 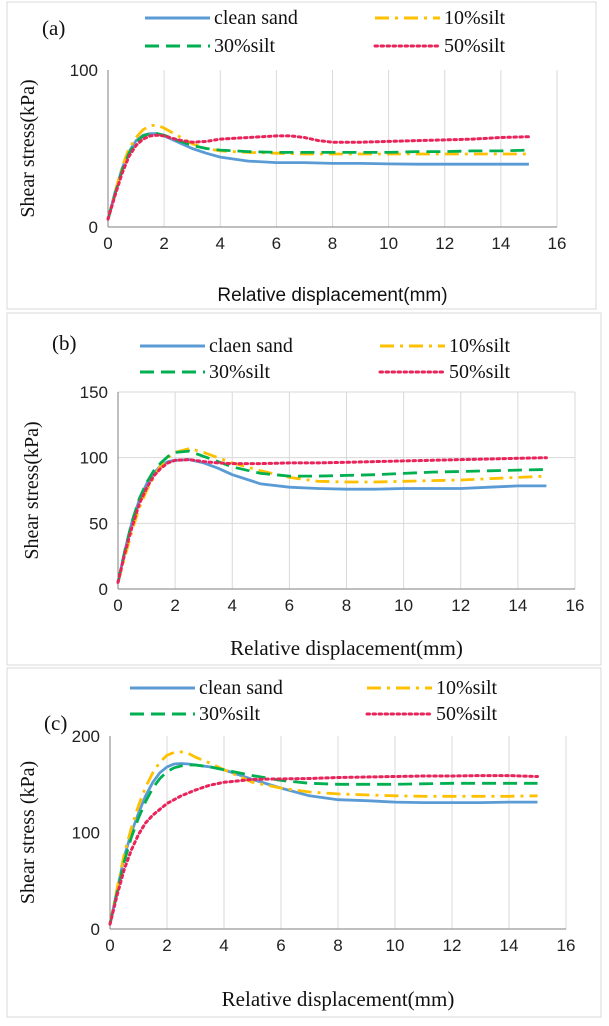 I want to click on y-tick-label: 200, so click(x=86, y=736).